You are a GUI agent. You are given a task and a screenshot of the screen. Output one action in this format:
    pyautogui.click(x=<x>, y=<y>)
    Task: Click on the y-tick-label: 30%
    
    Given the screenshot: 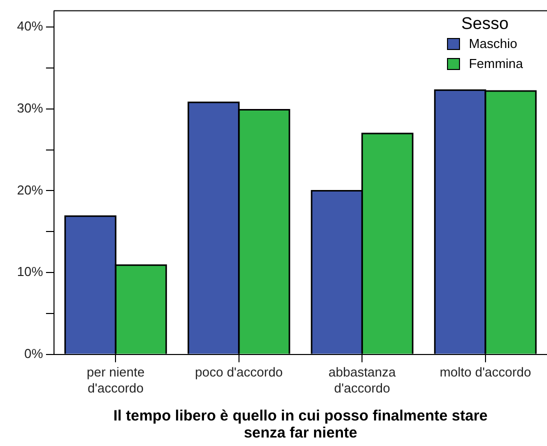 What is the action you would take?
    pyautogui.click(x=30, y=108)
    